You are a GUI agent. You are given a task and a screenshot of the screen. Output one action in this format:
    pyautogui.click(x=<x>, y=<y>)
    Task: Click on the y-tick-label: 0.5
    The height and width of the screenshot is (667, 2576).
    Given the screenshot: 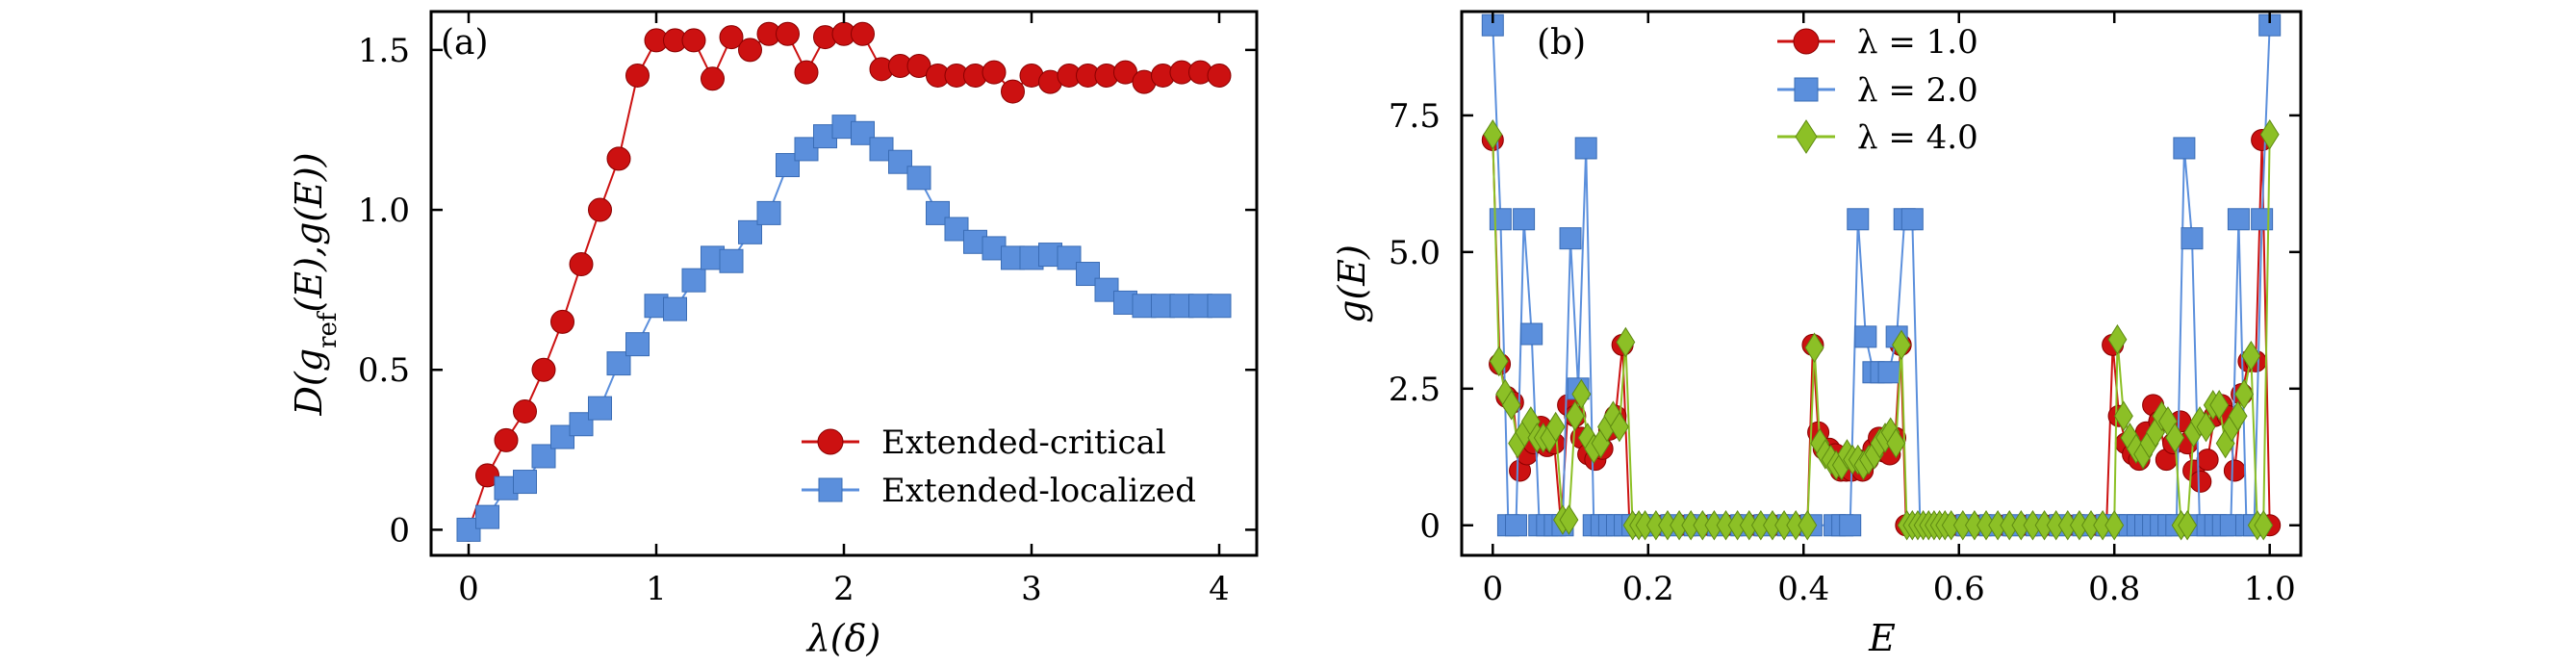 What is the action you would take?
    pyautogui.click(x=384, y=370)
    